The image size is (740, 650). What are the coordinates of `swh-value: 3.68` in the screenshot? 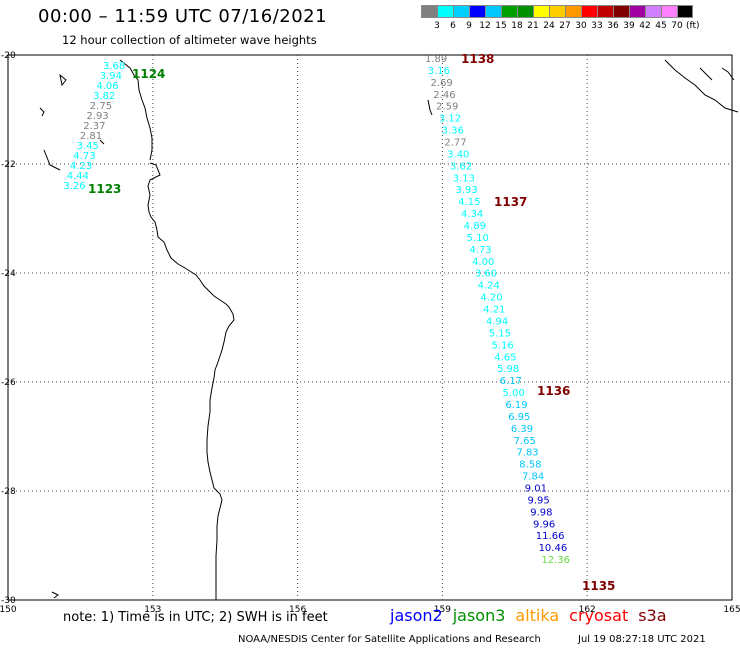 It's located at (114, 66).